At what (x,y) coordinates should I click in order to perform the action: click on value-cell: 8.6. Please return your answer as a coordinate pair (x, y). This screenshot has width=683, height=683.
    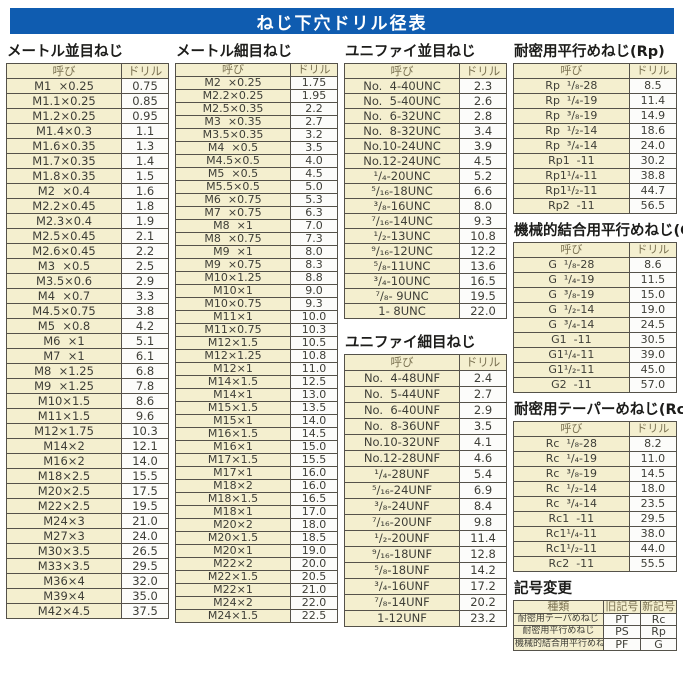
    Looking at the image, I should click on (653, 265).